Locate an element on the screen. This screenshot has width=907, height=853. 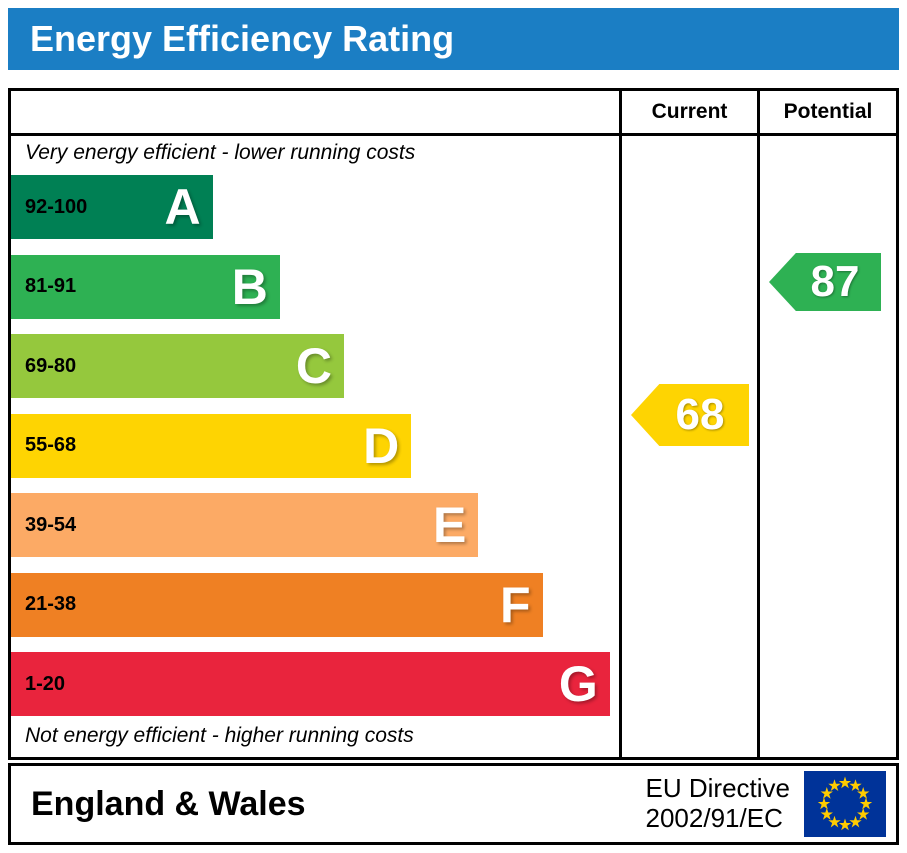
band-row-f: 21-38 F is located at coordinates (277, 604).